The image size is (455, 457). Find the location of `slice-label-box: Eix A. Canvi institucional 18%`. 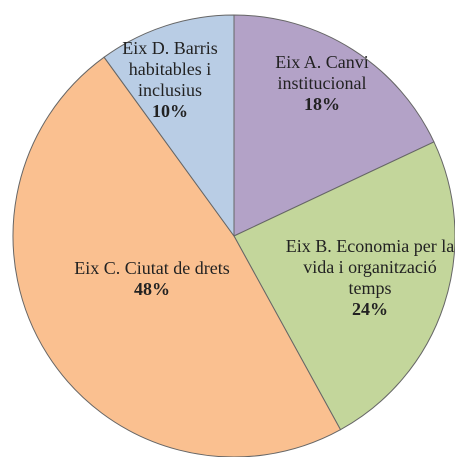

slice-label-box: Eix A. Canvi institucional 18% is located at coordinates (322, 83).